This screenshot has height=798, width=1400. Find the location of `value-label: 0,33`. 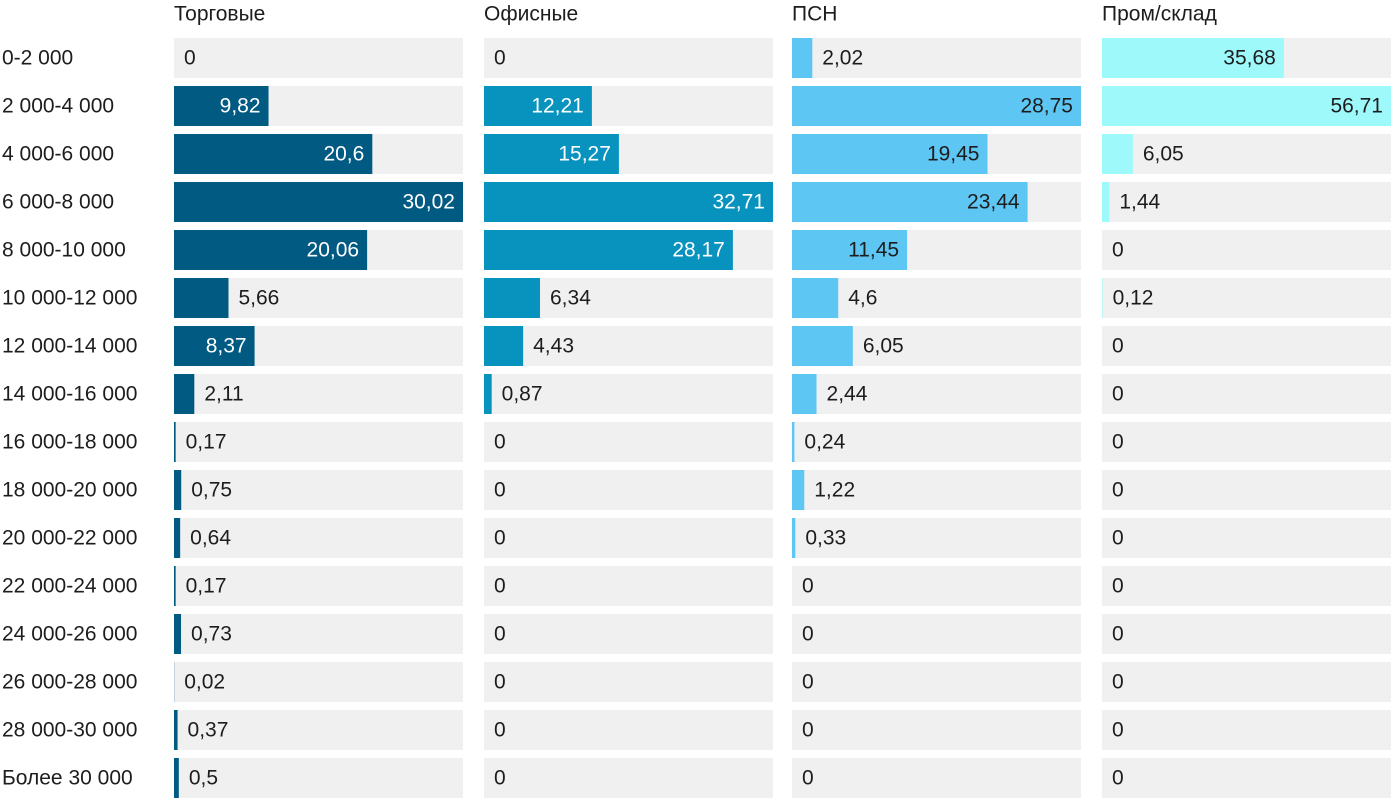

value-label: 0,33 is located at coordinates (825, 538).